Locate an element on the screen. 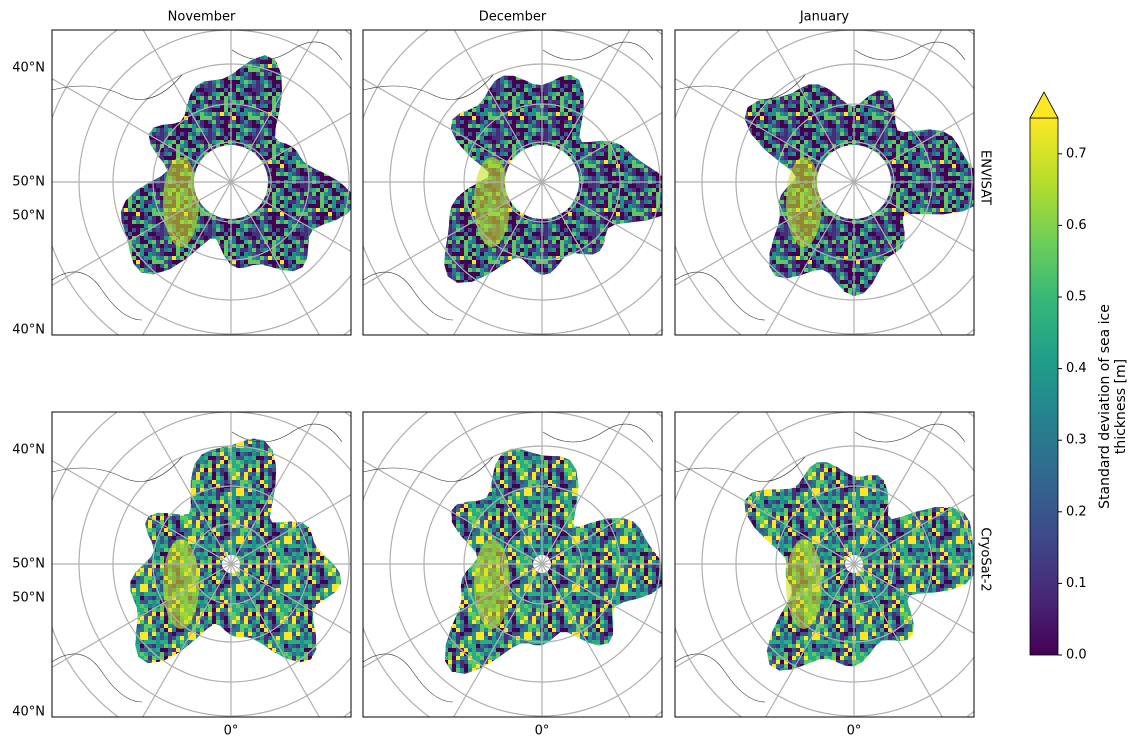 This screenshot has height=748, width=1142. colorbar-tick-label: 0.6 is located at coordinates (1076, 225).